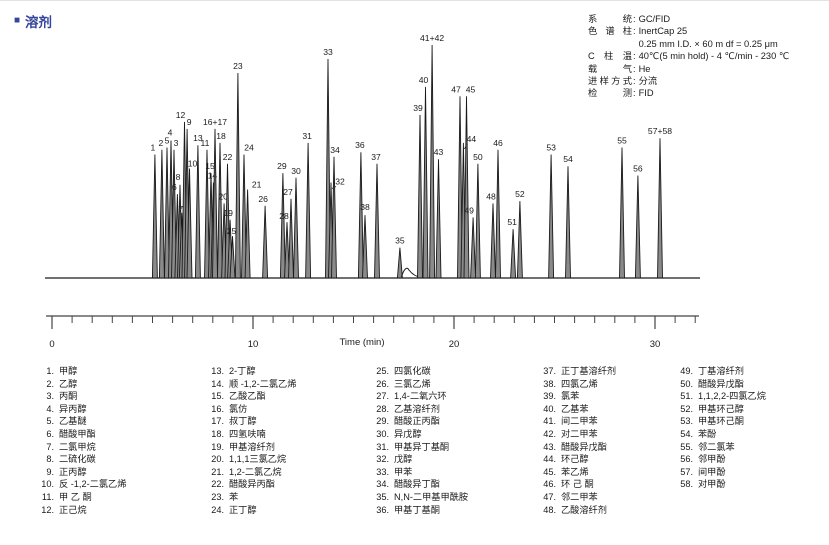 Image resolution: width=829 pixels, height=545 pixels. What do you see at coordinates (382, 396) in the screenshot?
I see `legend-item-number: 27.` at bounding box center [382, 396].